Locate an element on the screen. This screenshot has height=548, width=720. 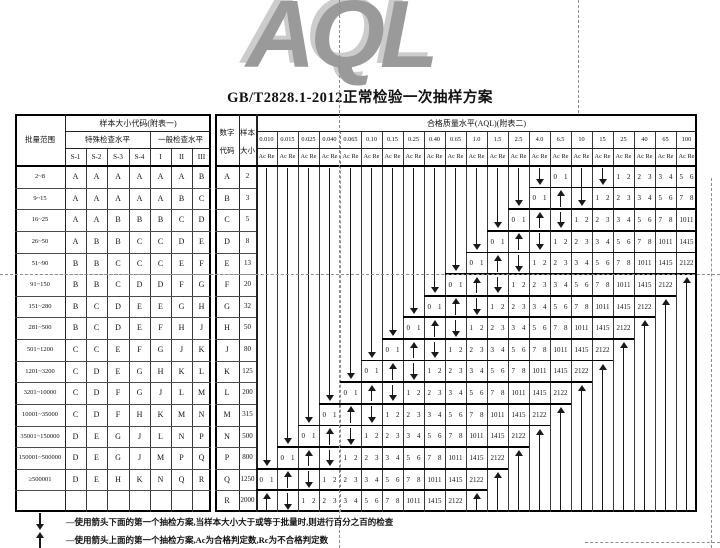
batch-range-cell: 2~8 is located at coordinates (40, 176).